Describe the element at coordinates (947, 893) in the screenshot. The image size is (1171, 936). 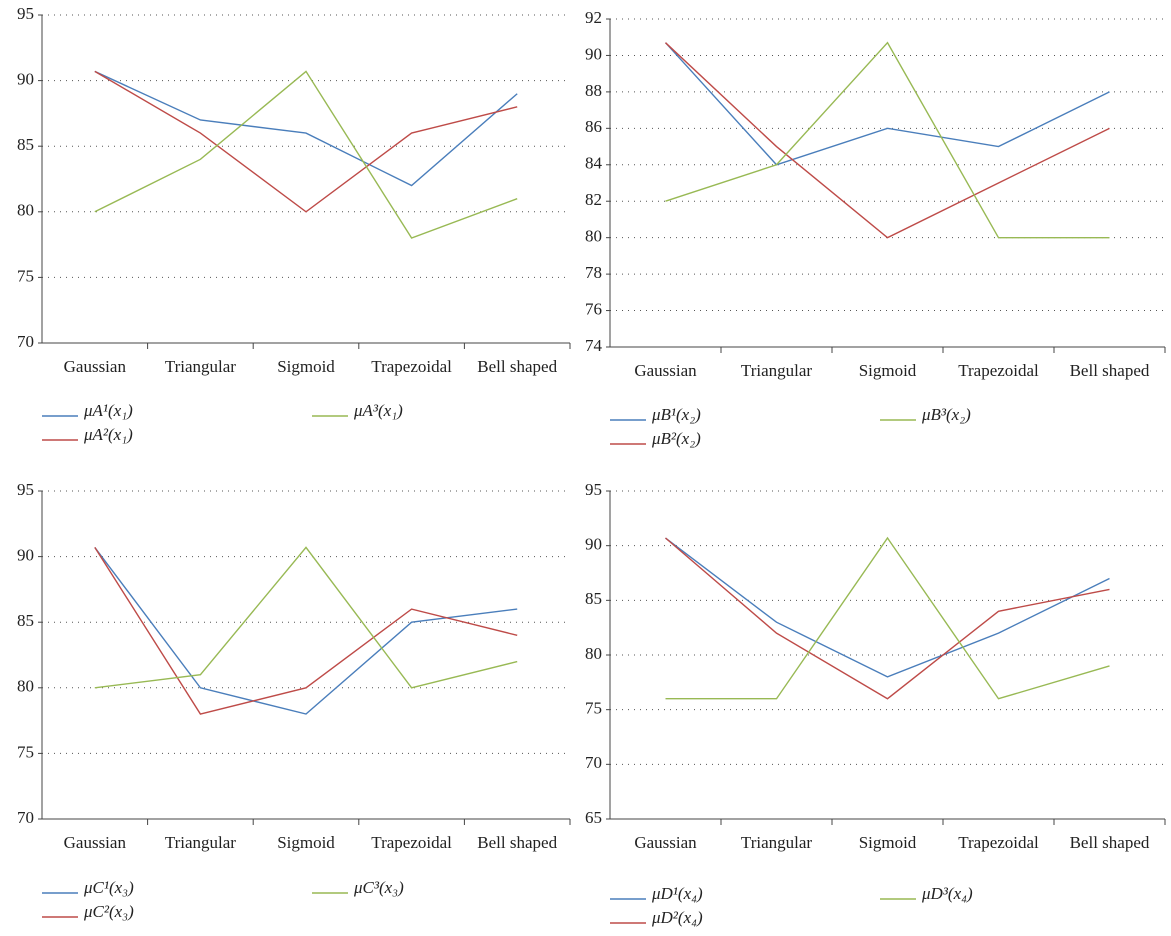
I see `legend-text: μD³(x₄)` at that location.